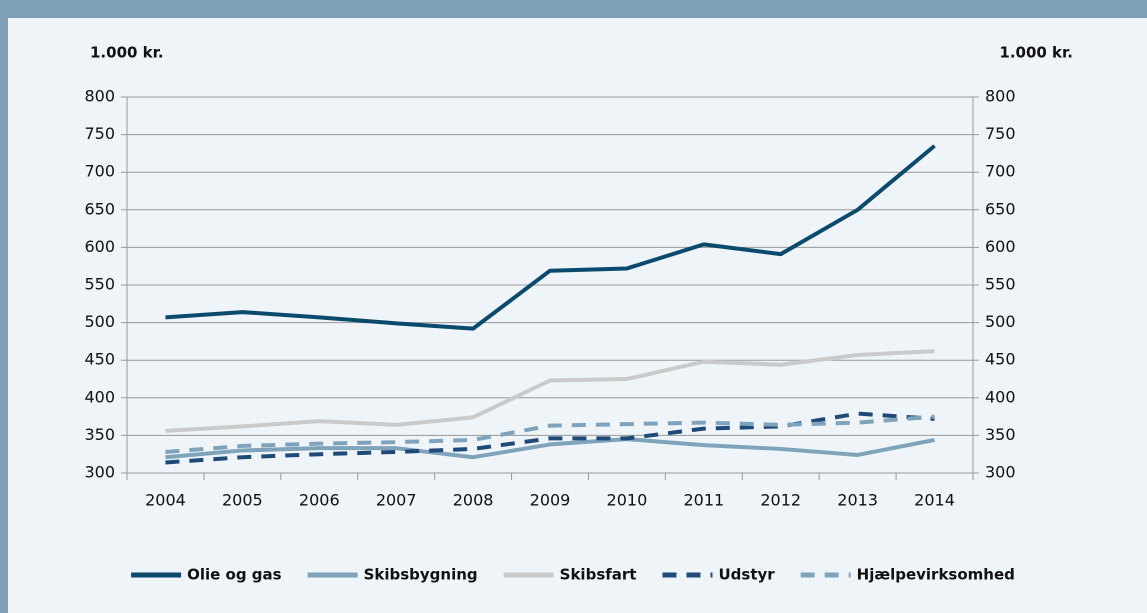  I want to click on y2-axis-label: 1.000 kr., so click(1036, 53).